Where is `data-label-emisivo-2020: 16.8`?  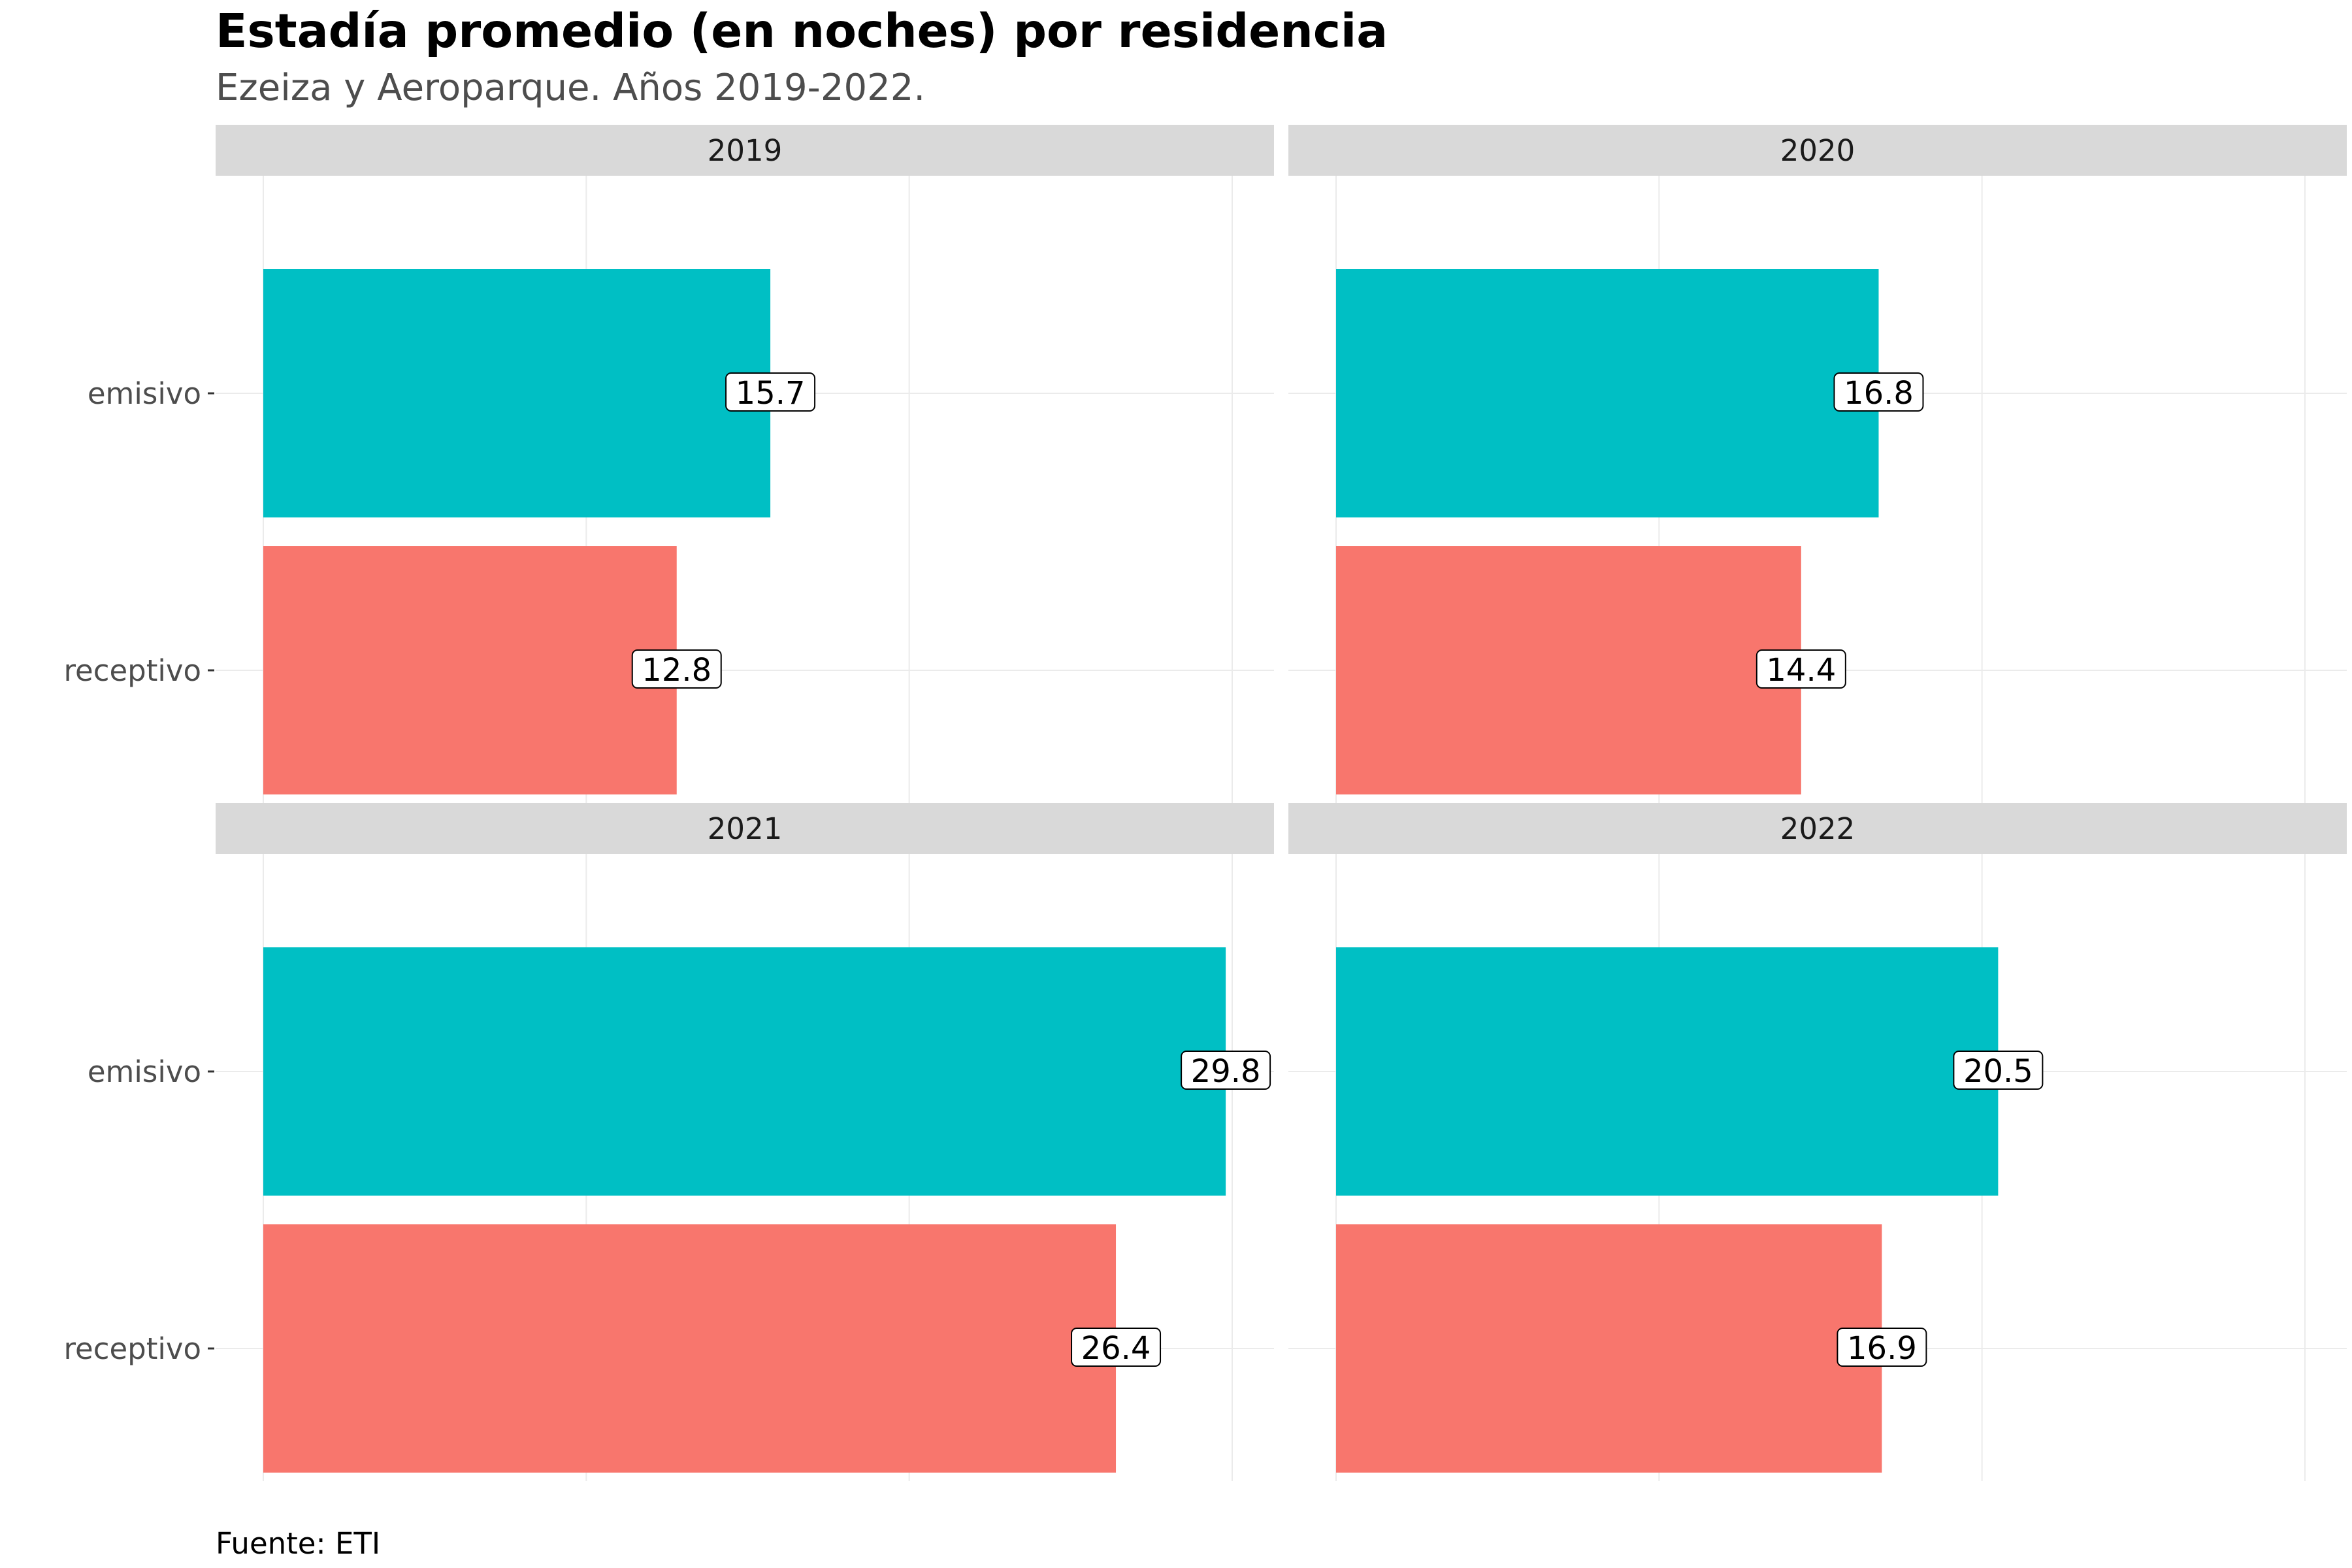
data-label-emisivo-2020: 16.8 is located at coordinates (1879, 393).